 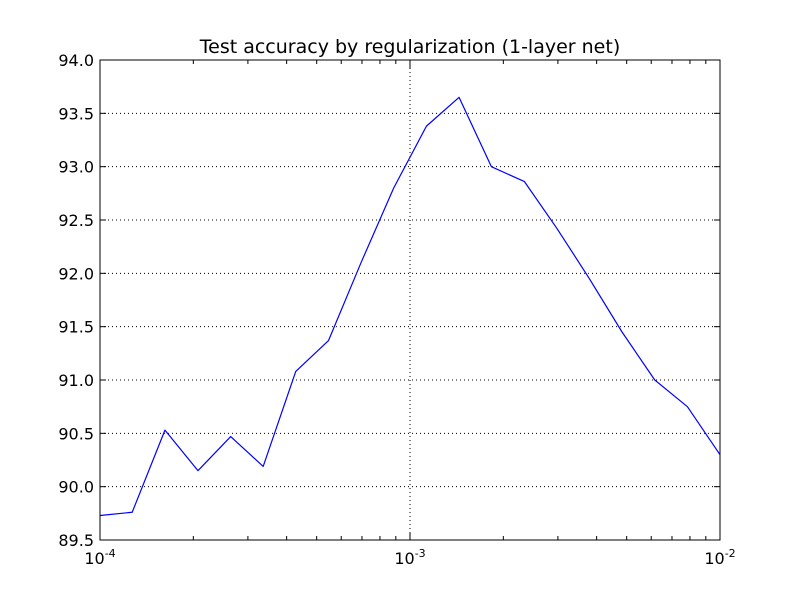 I want to click on x-tick-label: 10⁻⁴, so click(x=99, y=557).